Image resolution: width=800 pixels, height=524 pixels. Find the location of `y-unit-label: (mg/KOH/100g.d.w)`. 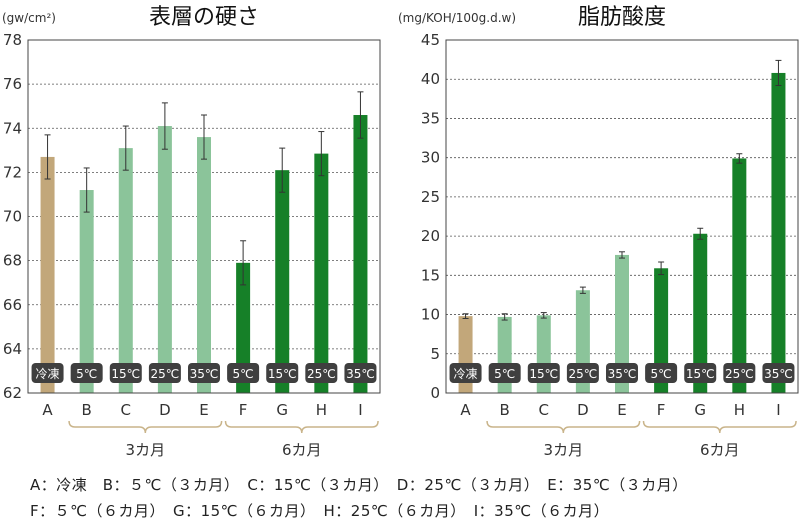

y-unit-label: (mg/KOH/100g.d.w) is located at coordinates (457, 18).